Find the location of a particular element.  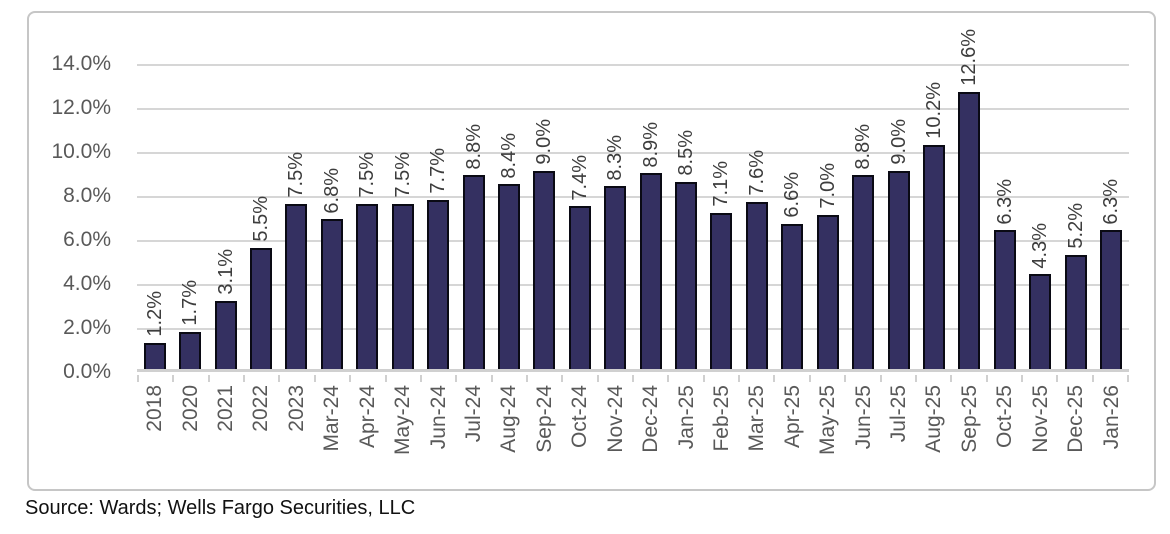

x-axis-label-cell: Aug-25 is located at coordinates (933, 433).